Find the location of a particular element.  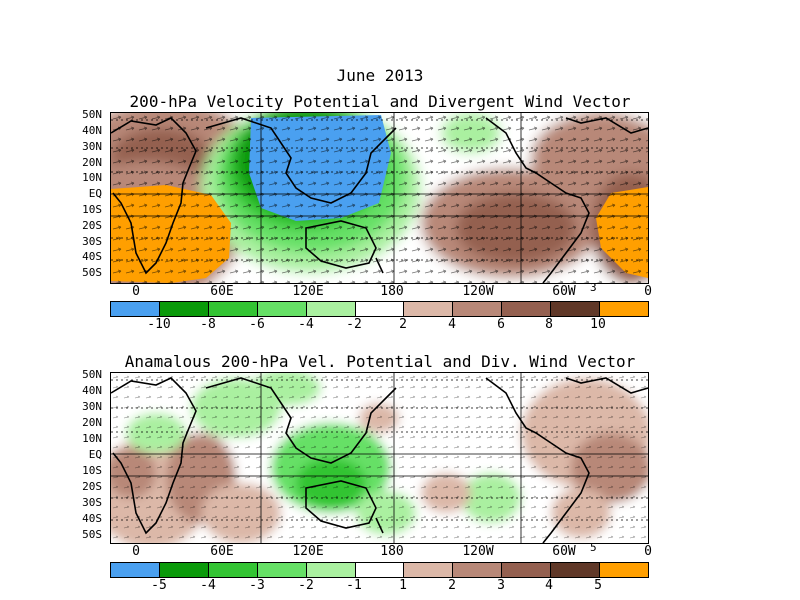

panel1-colorbar is located at coordinates (379, 309).